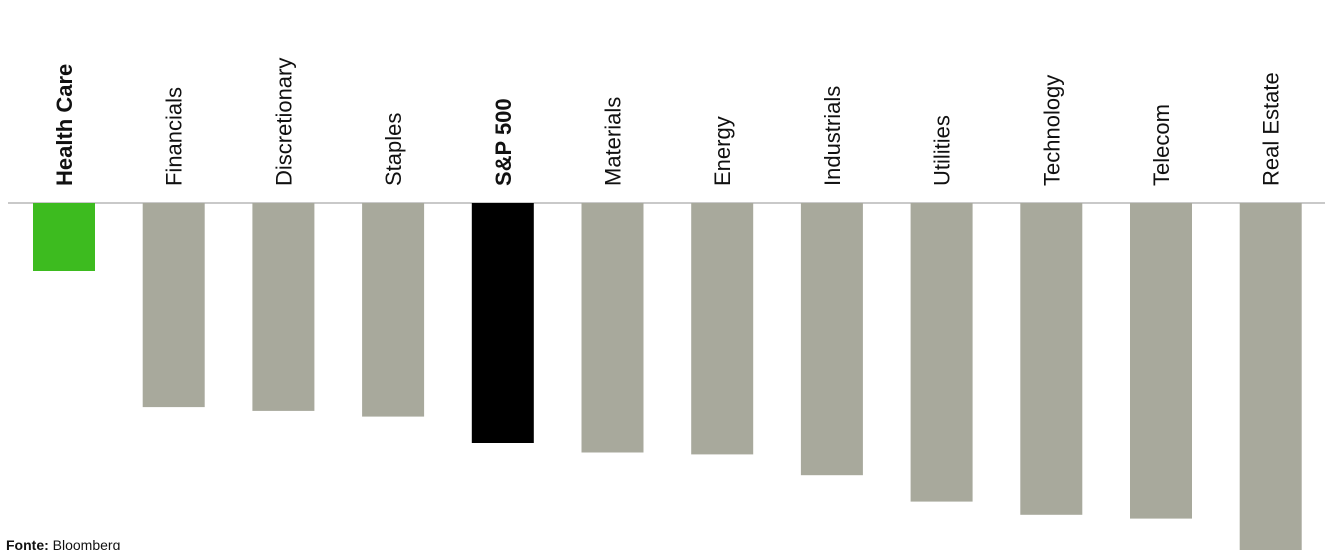 This screenshot has width=1325, height=550. Describe the element at coordinates (86, 543) in the screenshot. I see `source-text: Bloomberg` at that location.